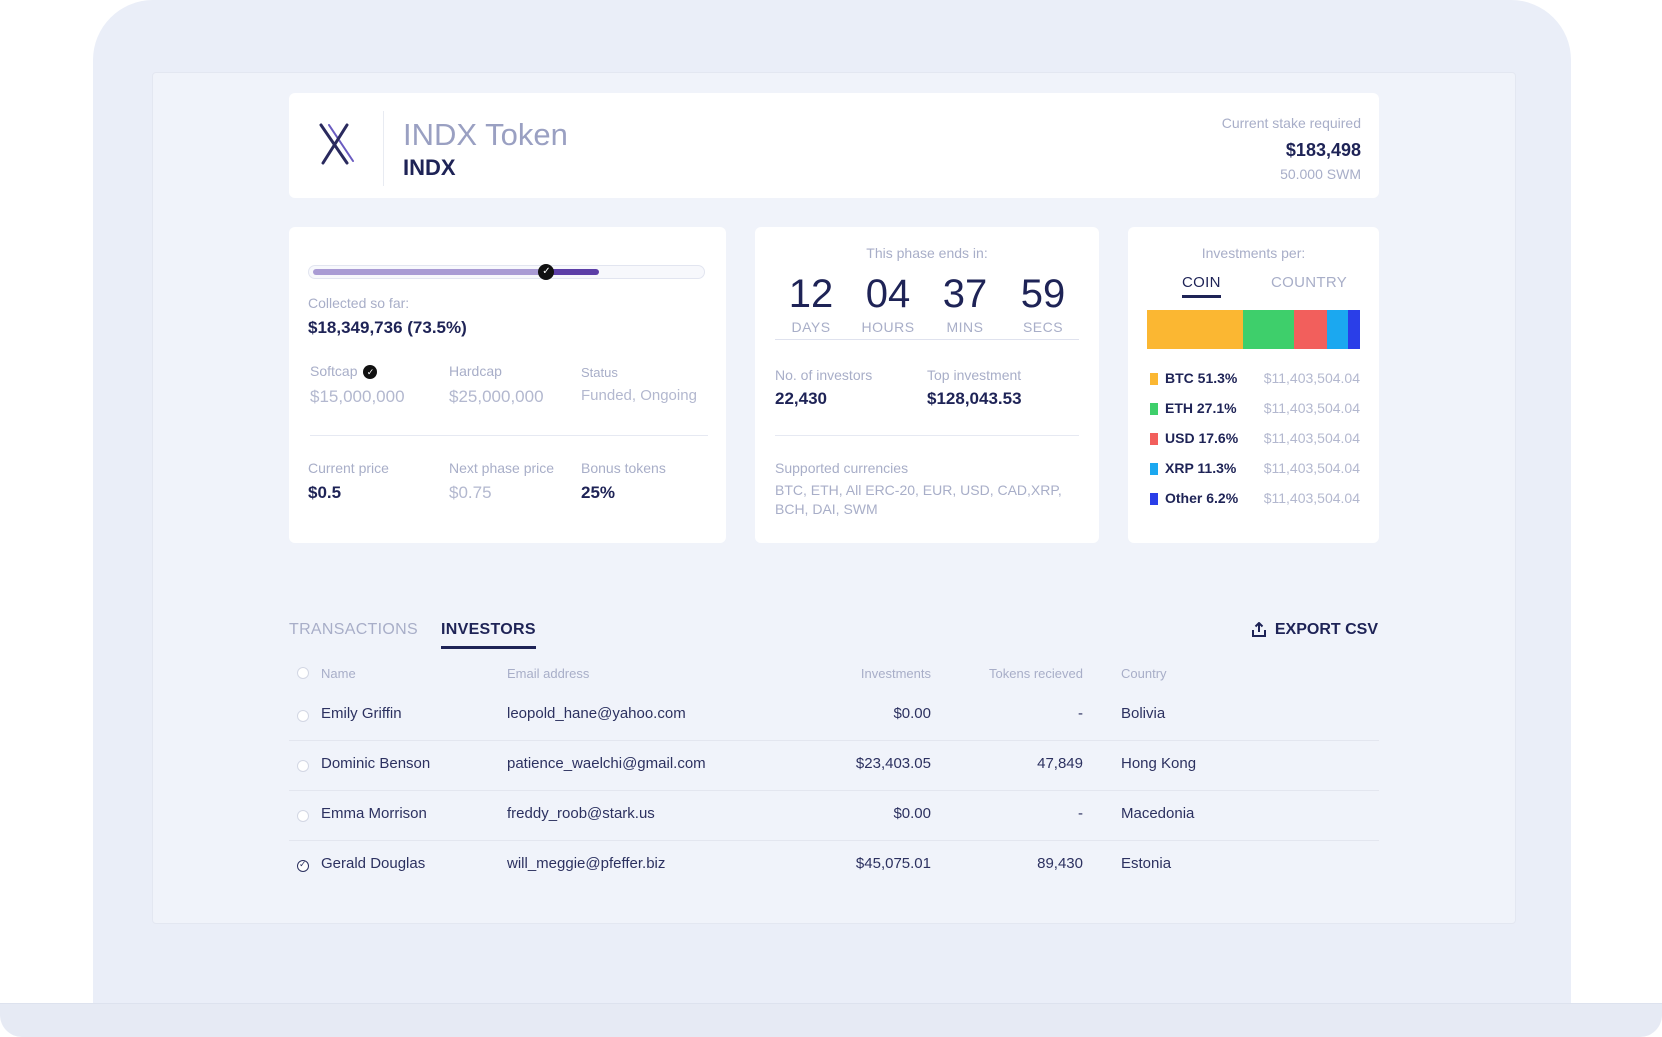 The image size is (1662, 1037). I want to click on funding-divider, so click(509, 435).